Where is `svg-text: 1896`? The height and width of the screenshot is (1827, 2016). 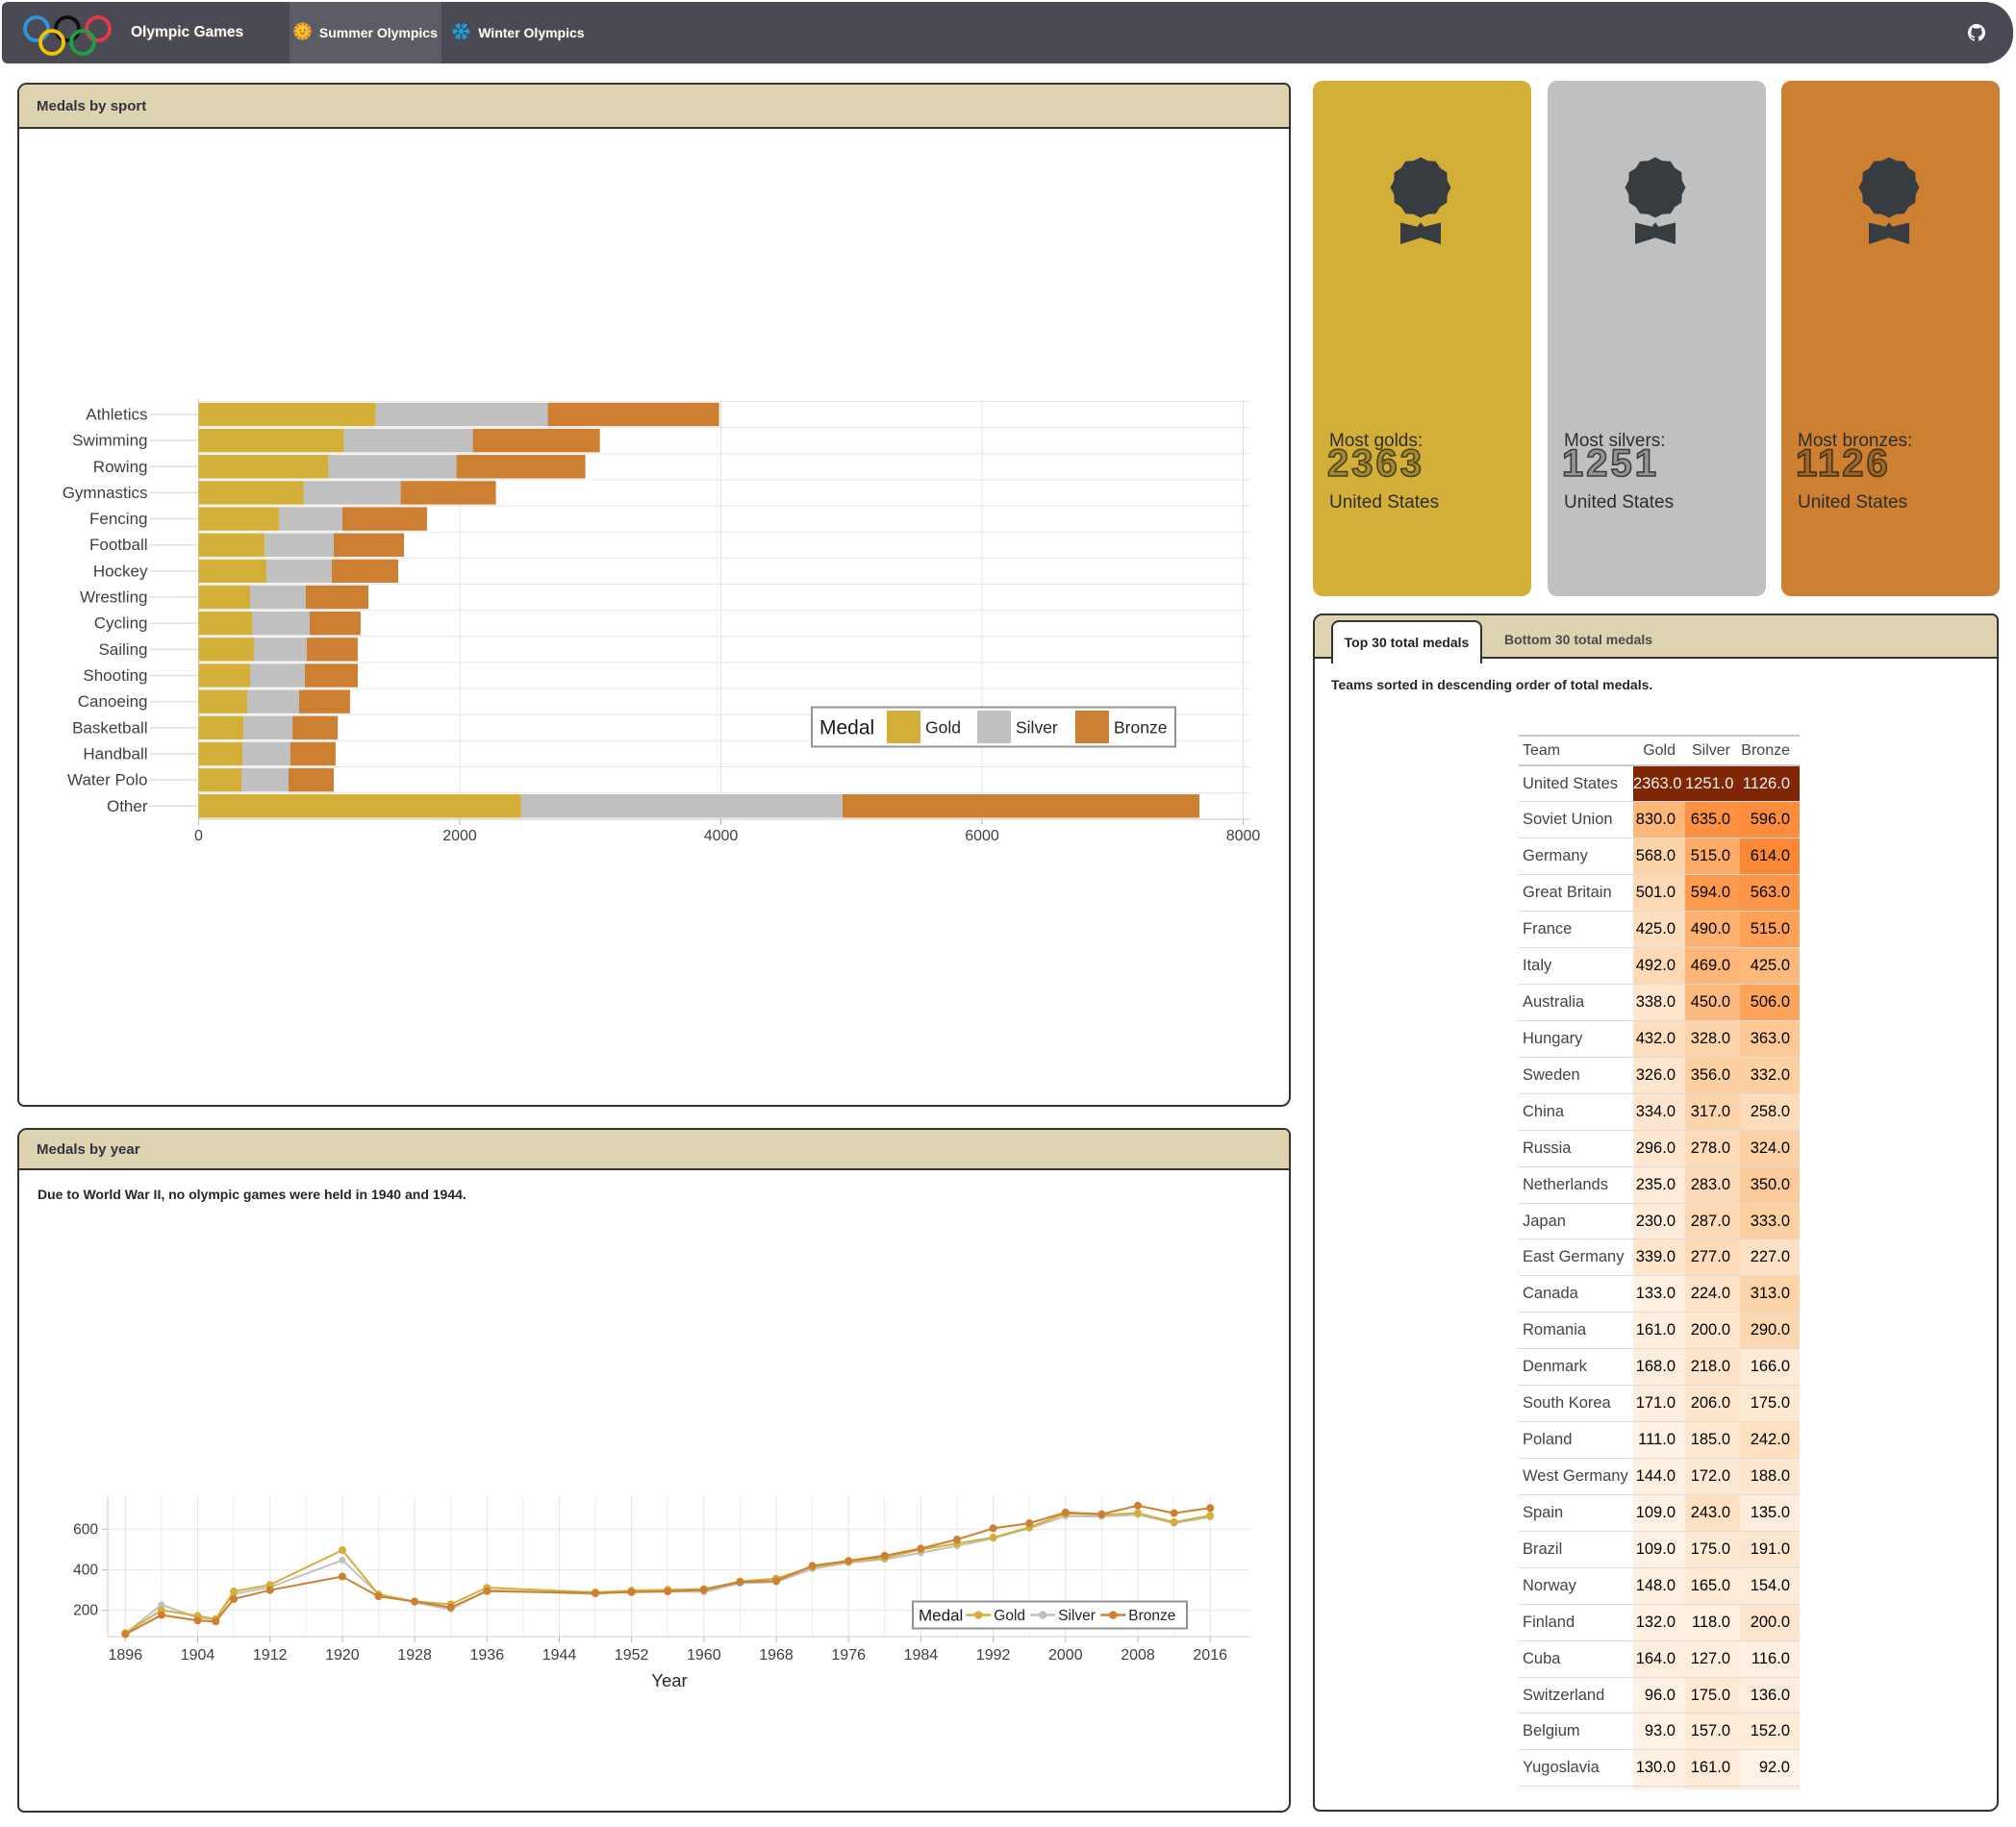
svg-text: 1896 is located at coordinates (126, 1655).